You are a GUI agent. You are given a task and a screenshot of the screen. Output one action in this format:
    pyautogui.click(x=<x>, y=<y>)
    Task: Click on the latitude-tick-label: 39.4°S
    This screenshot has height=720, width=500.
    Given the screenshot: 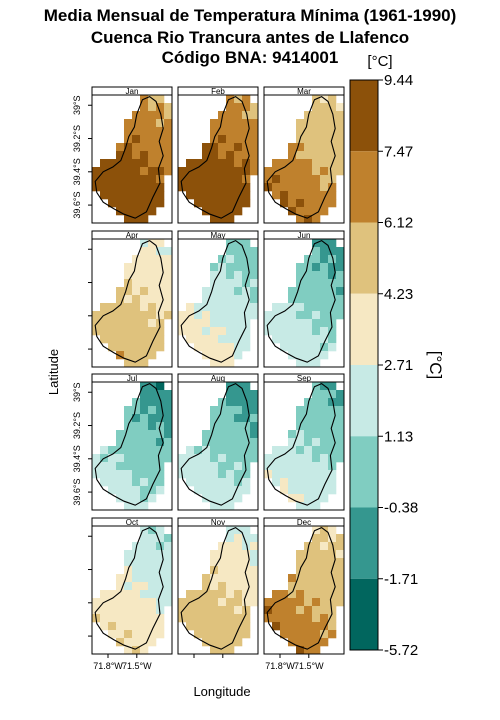 What is the action you would take?
    pyautogui.click(x=77, y=171)
    